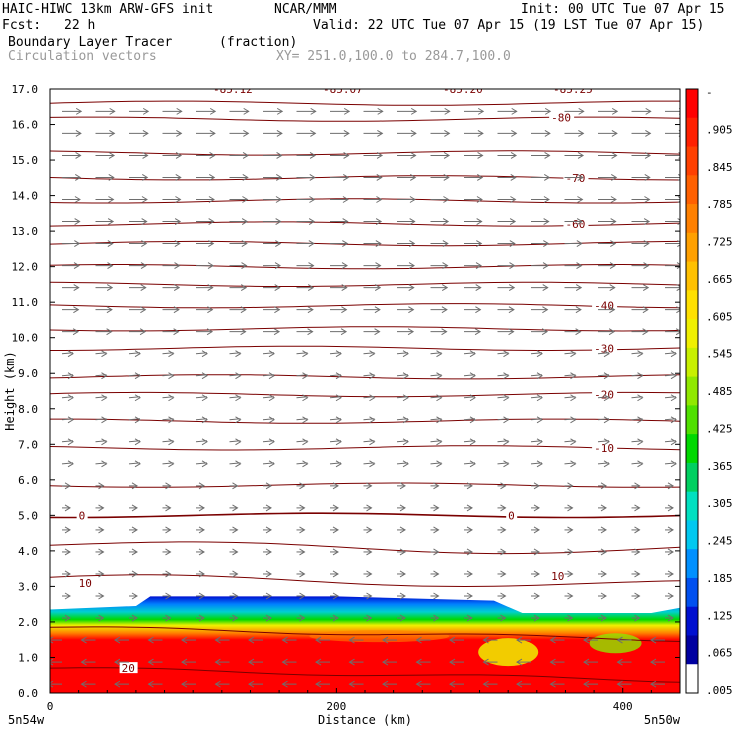 Image resolution: width=740 pixels, height=740 pixels. Describe the element at coordinates (365, 720) in the screenshot. I see `x-axis-label: Distance (km)` at that location.